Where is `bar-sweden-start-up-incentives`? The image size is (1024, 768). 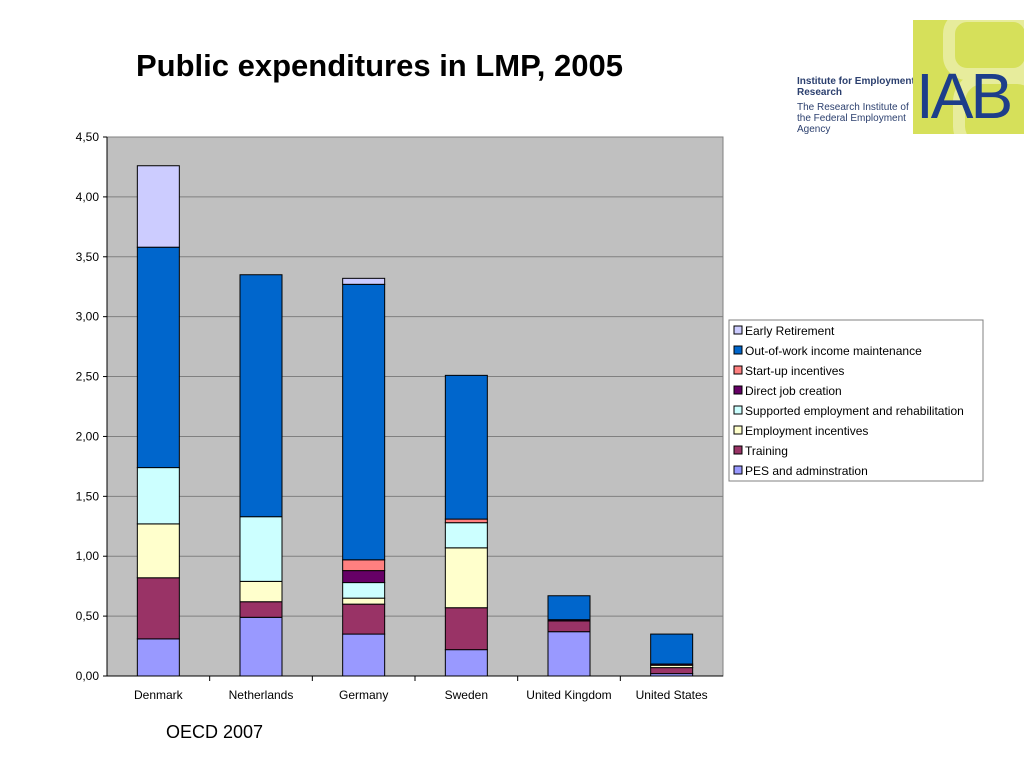 bar-sweden-start-up-incentives is located at coordinates (466, 521).